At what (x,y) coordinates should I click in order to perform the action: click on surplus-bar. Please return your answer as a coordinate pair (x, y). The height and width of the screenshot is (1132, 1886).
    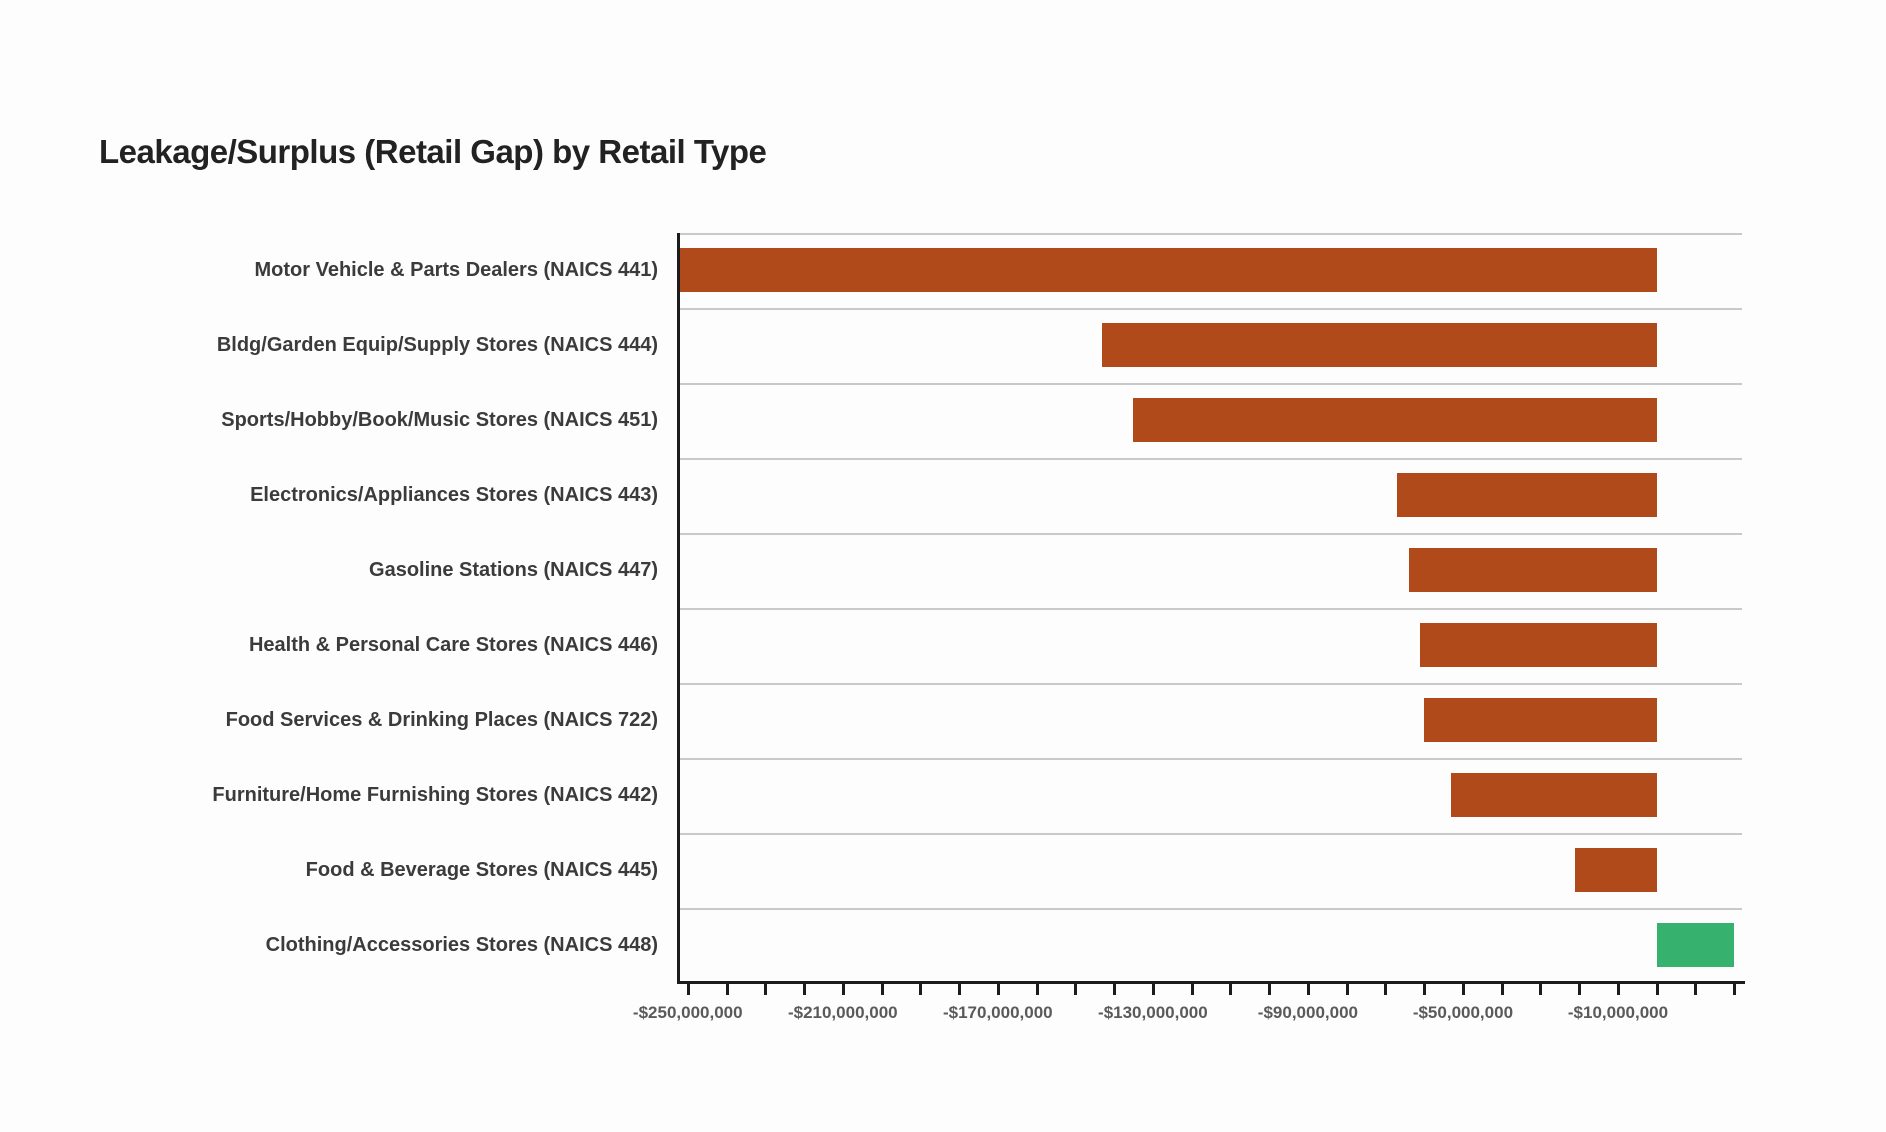
    Looking at the image, I should click on (1695, 945).